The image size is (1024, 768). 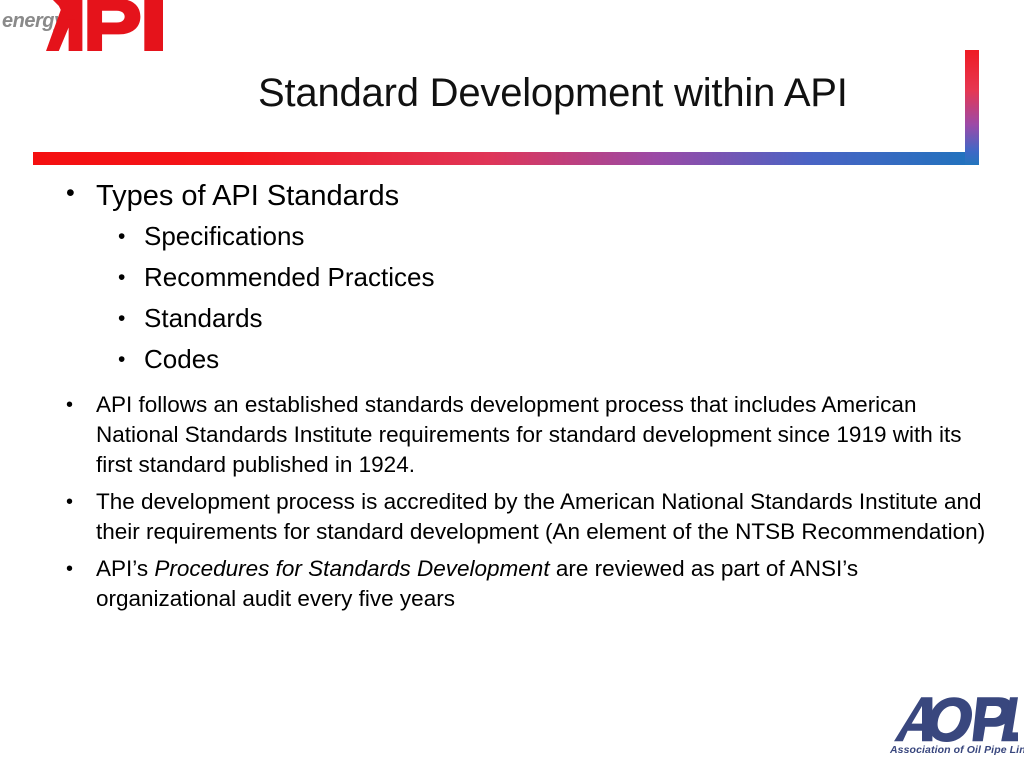 What do you see at coordinates (553, 93) in the screenshot?
I see `page-title: Standard Development within API` at bounding box center [553, 93].